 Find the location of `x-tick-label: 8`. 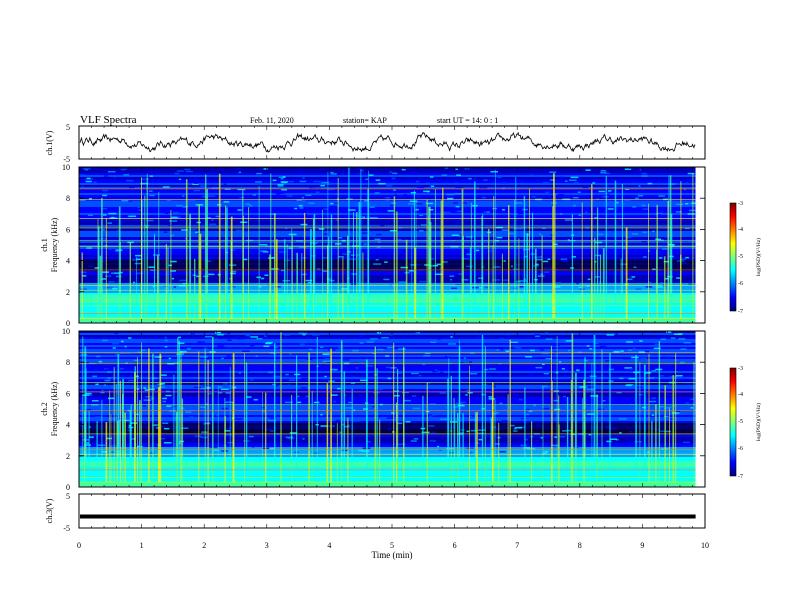

x-tick-label: 8 is located at coordinates (580, 545).